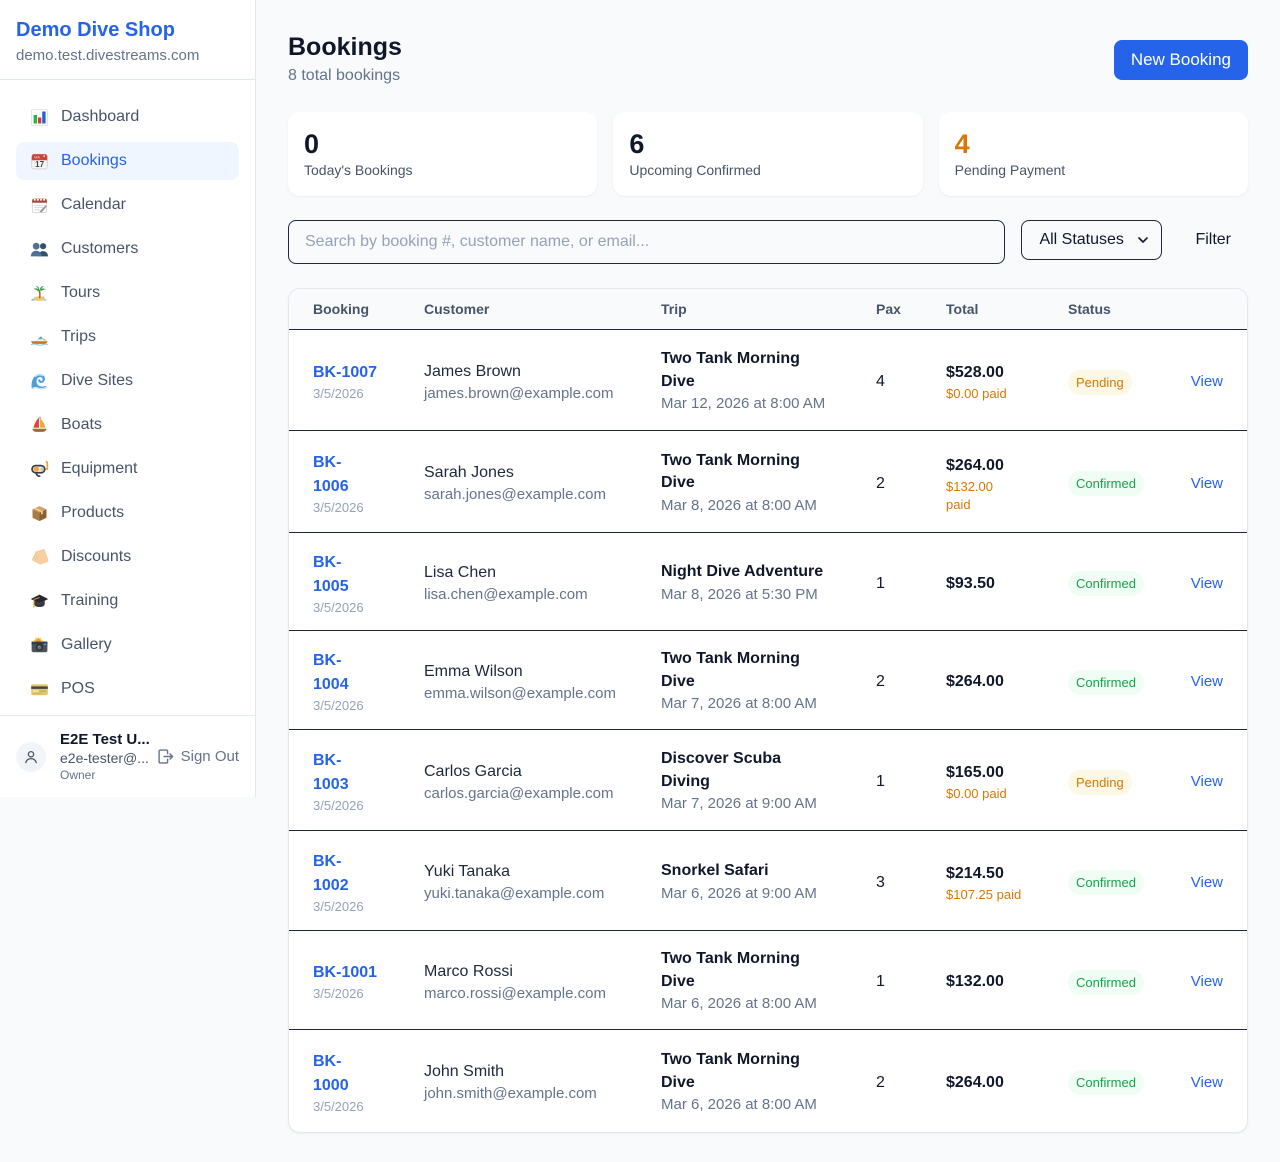 The image size is (1280, 1162). What do you see at coordinates (37, 157) in the screenshot?
I see `svg-text: MA` at bounding box center [37, 157].